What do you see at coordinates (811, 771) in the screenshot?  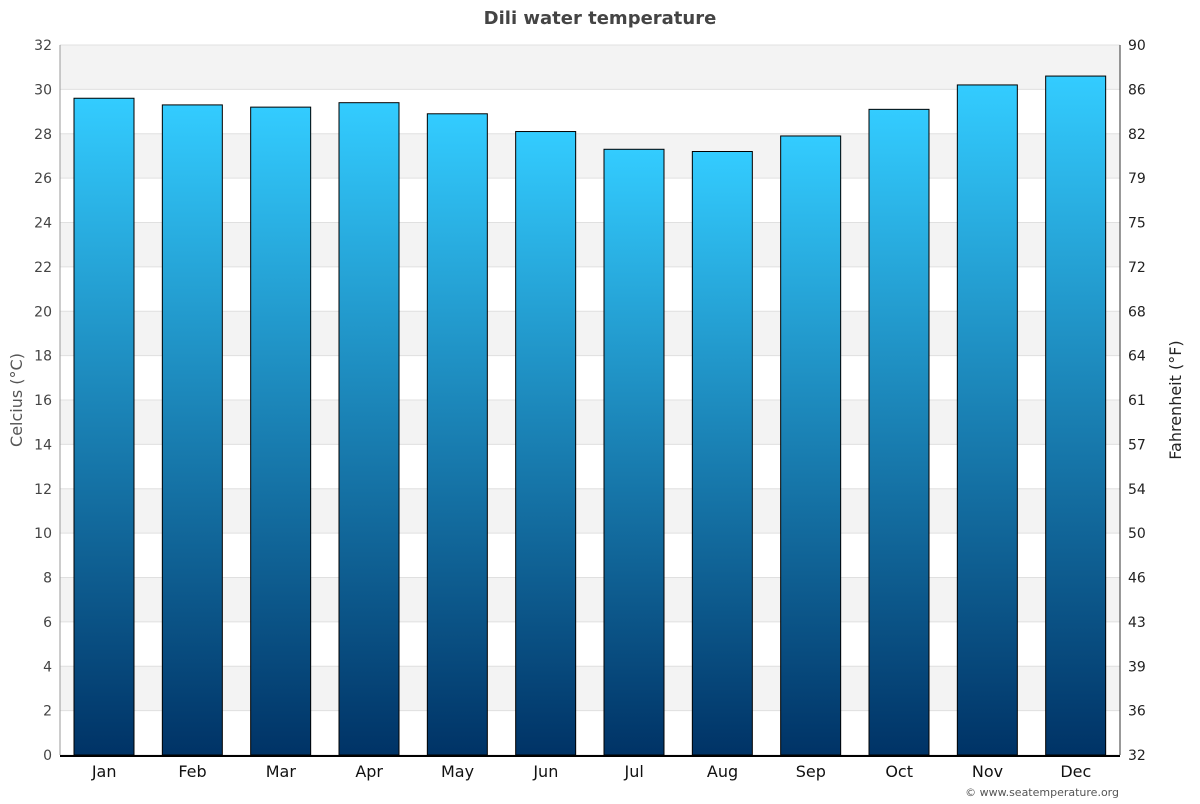 I see `x-tick-label: Sep` at bounding box center [811, 771].